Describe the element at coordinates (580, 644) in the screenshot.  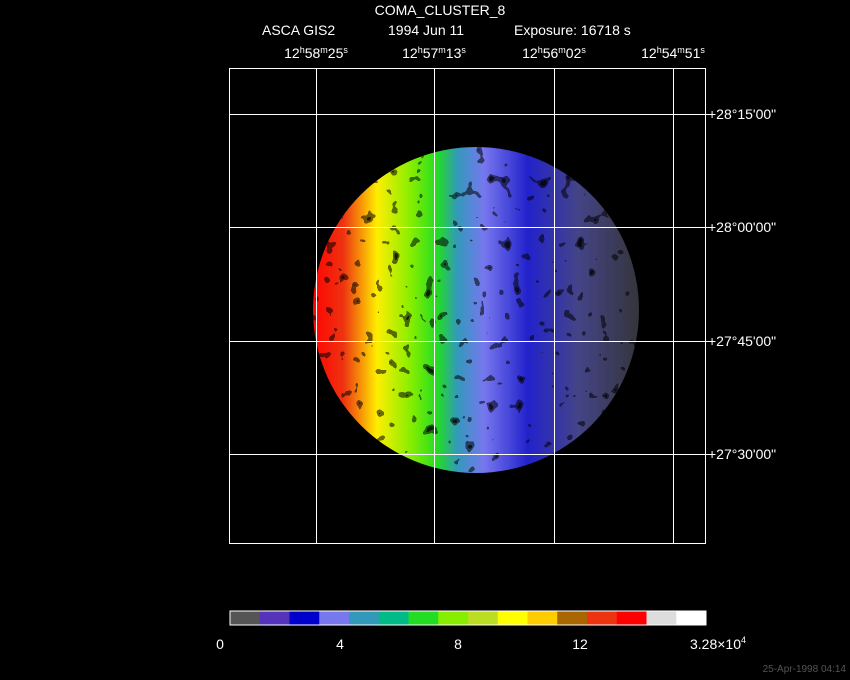
I see `colorbar-label: 12` at that location.